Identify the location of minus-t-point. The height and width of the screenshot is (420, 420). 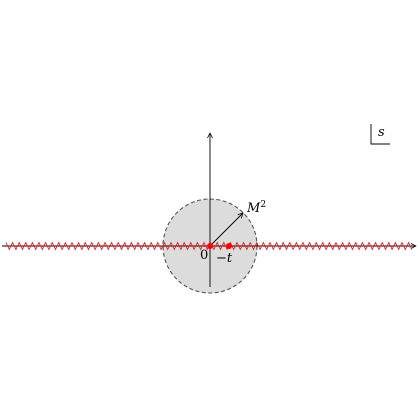
(229, 246).